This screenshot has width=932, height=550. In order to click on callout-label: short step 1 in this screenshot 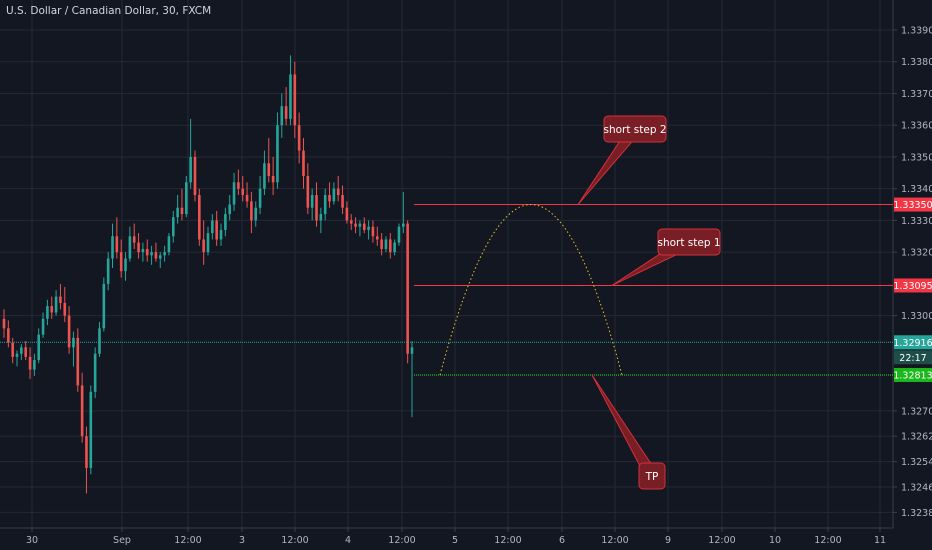, I will do `click(688, 243)`.